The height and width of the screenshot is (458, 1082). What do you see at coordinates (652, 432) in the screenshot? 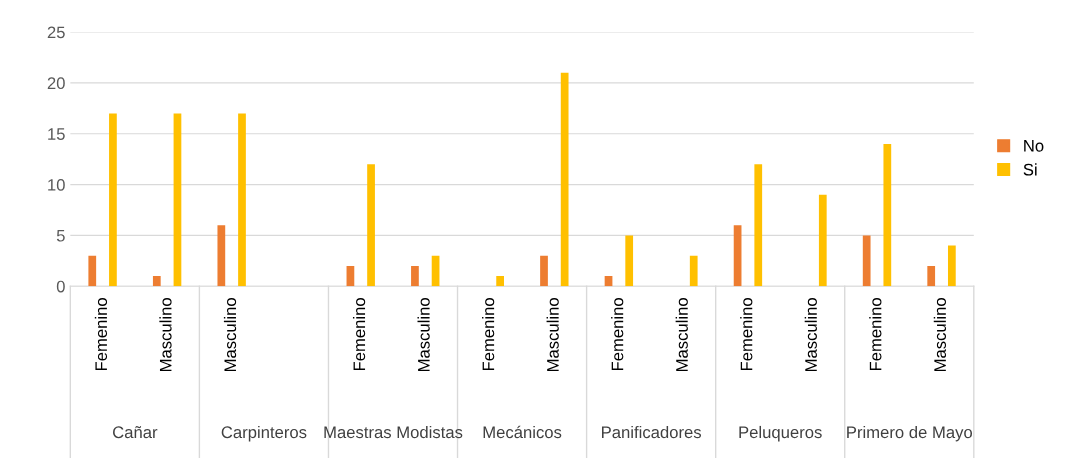
I see `text: Panificadores` at bounding box center [652, 432].